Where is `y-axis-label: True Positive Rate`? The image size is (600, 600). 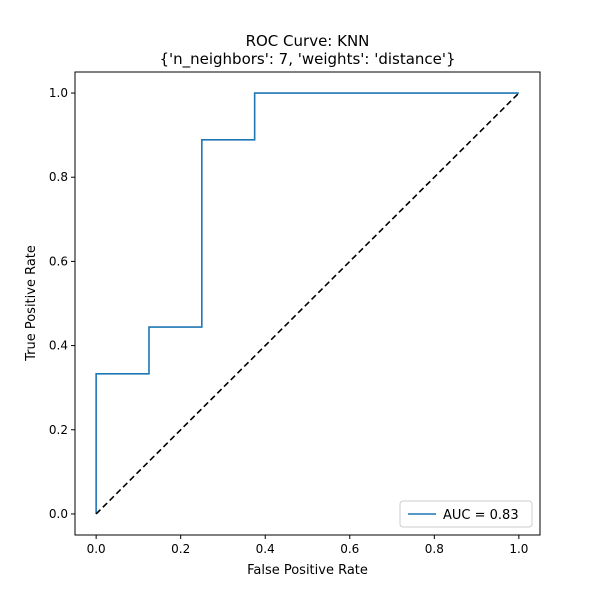 y-axis-label: True Positive Rate is located at coordinates (31, 303).